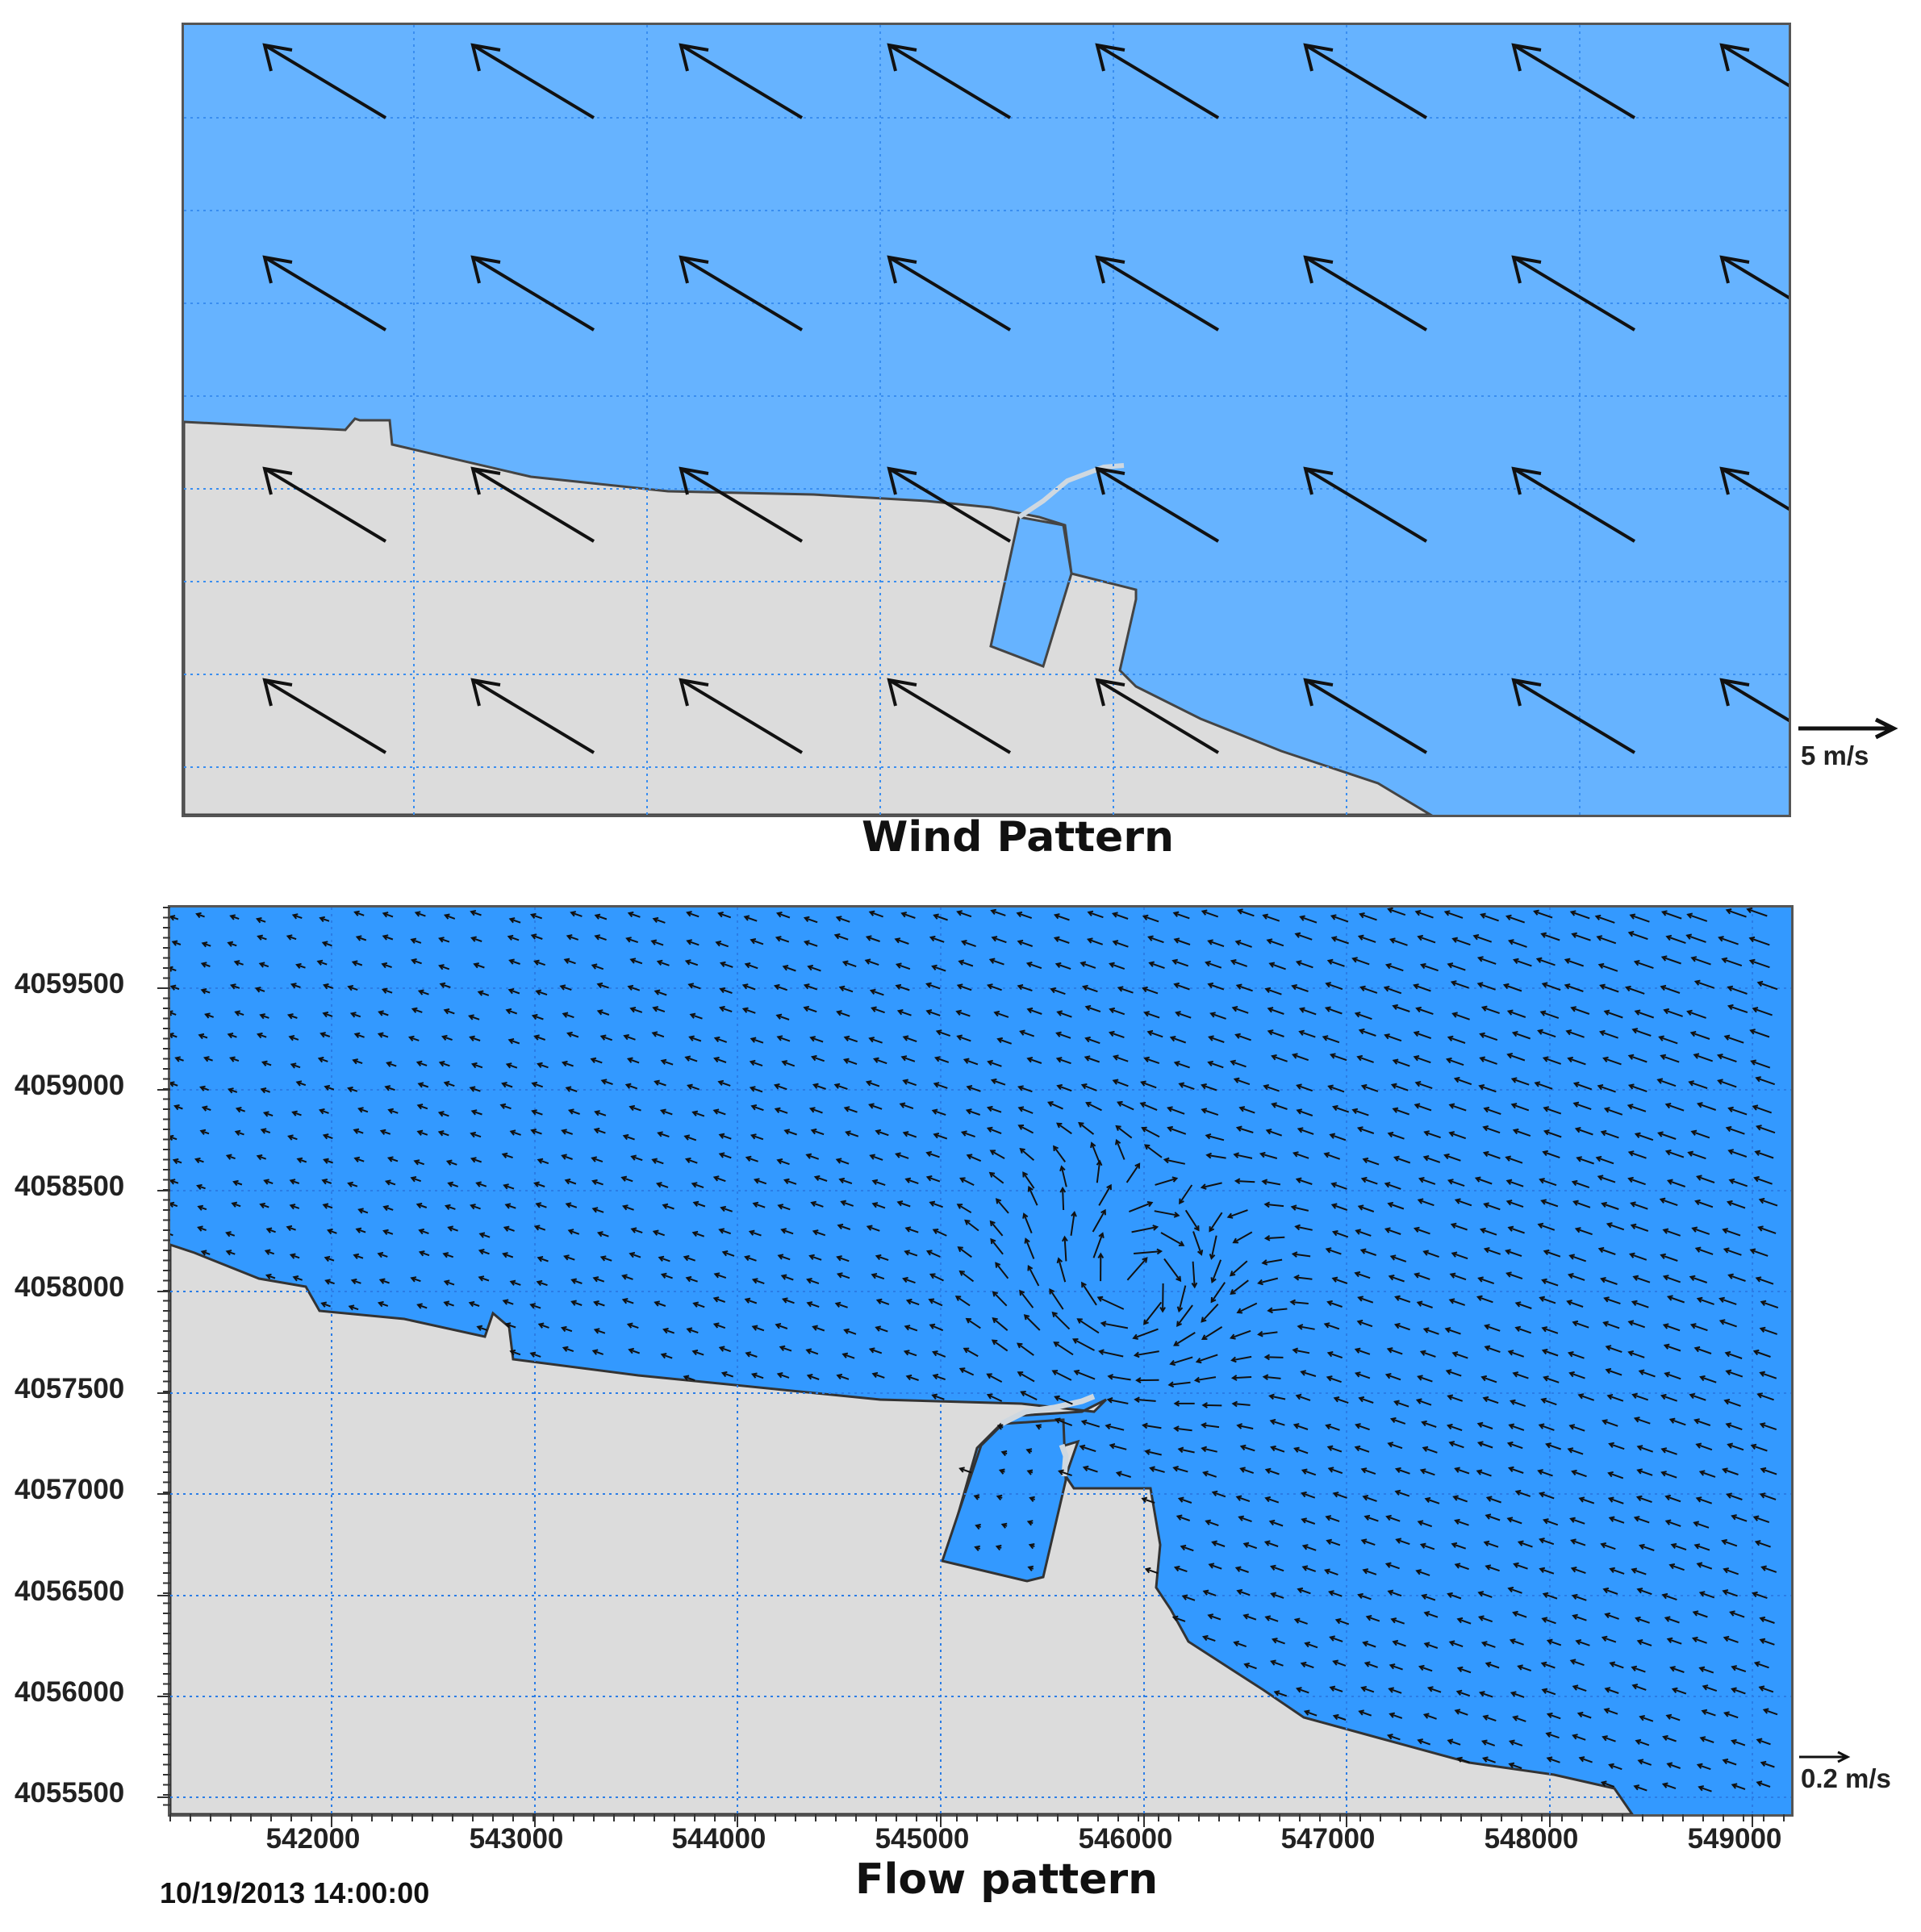 This screenshot has width=1921, height=1932. I want to click on y-tick-label: 4056000, so click(70, 1692).